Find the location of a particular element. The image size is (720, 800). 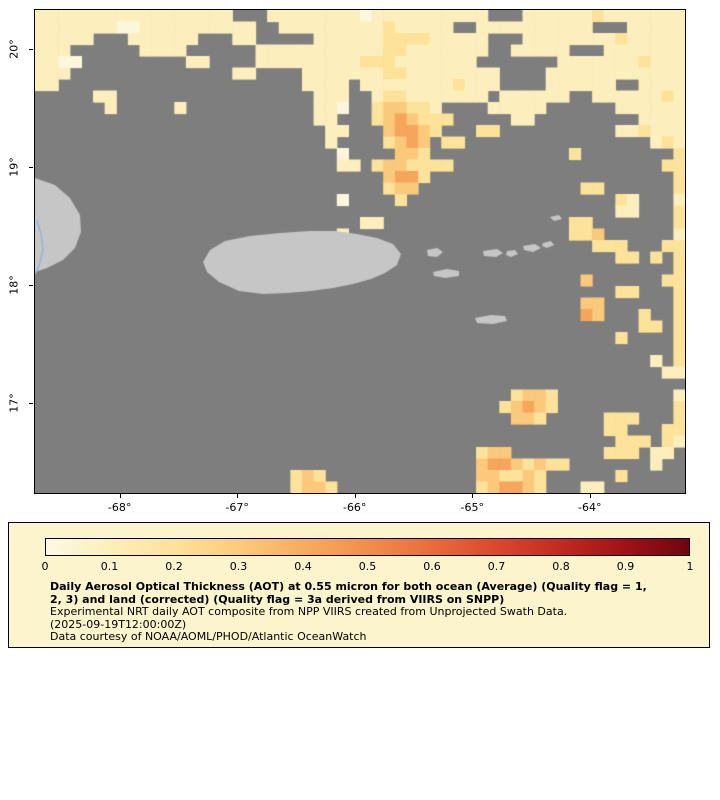

lon-tick-label: -67° is located at coordinates (237, 507).